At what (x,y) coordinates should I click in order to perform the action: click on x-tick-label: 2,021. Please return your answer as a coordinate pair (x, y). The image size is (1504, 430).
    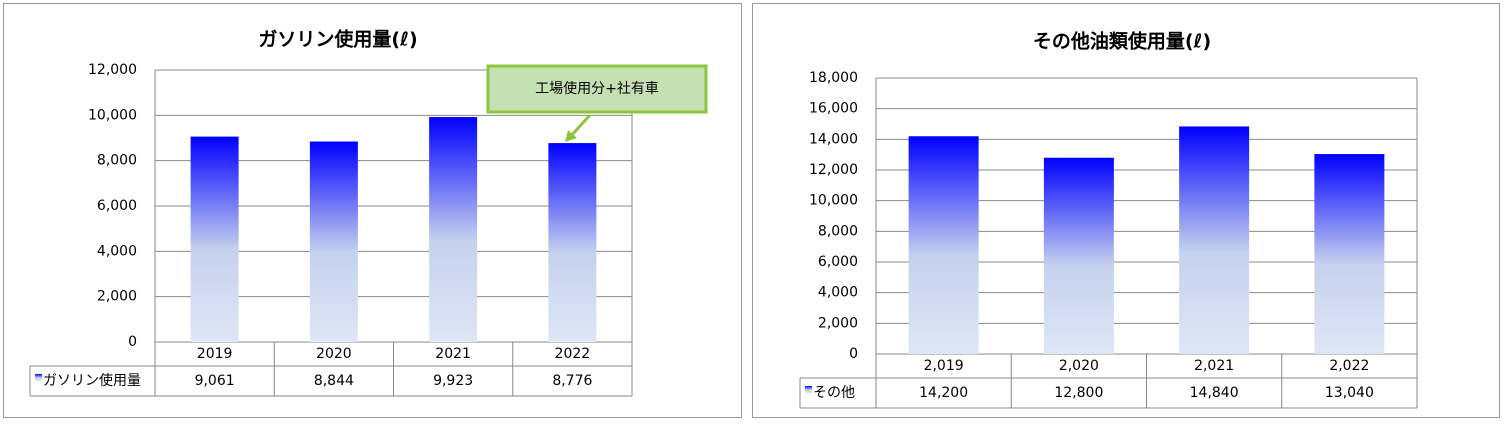
    Looking at the image, I should click on (1214, 366).